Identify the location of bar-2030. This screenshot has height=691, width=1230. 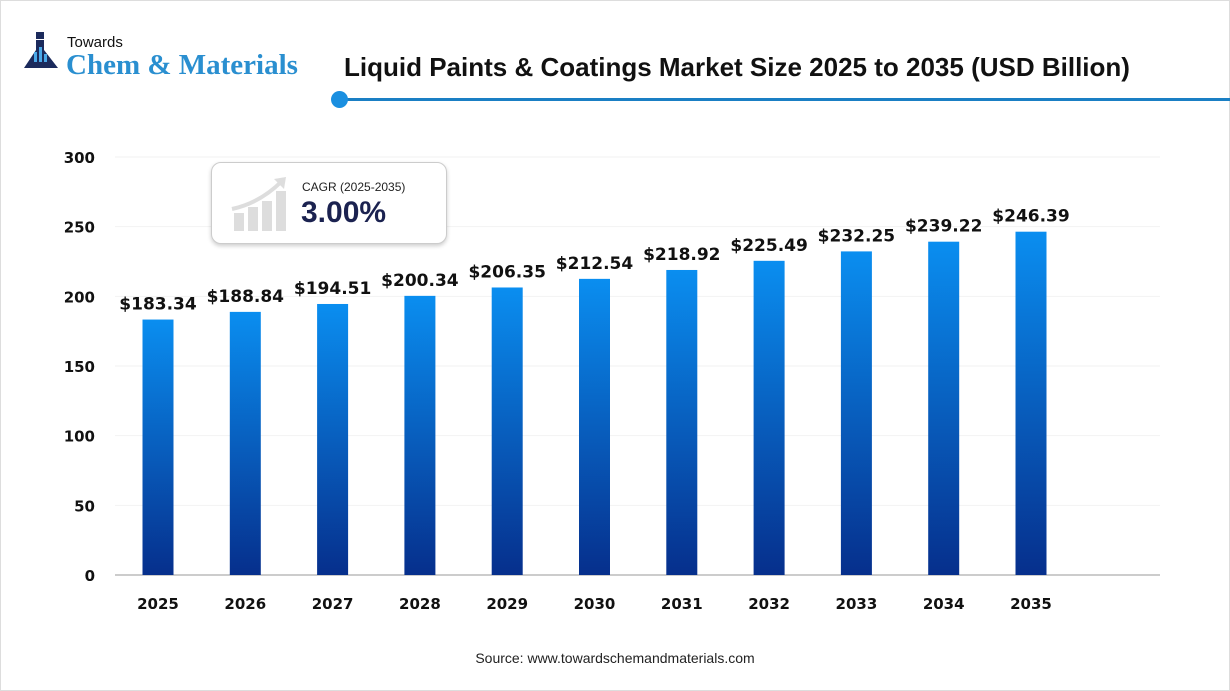
(594, 426).